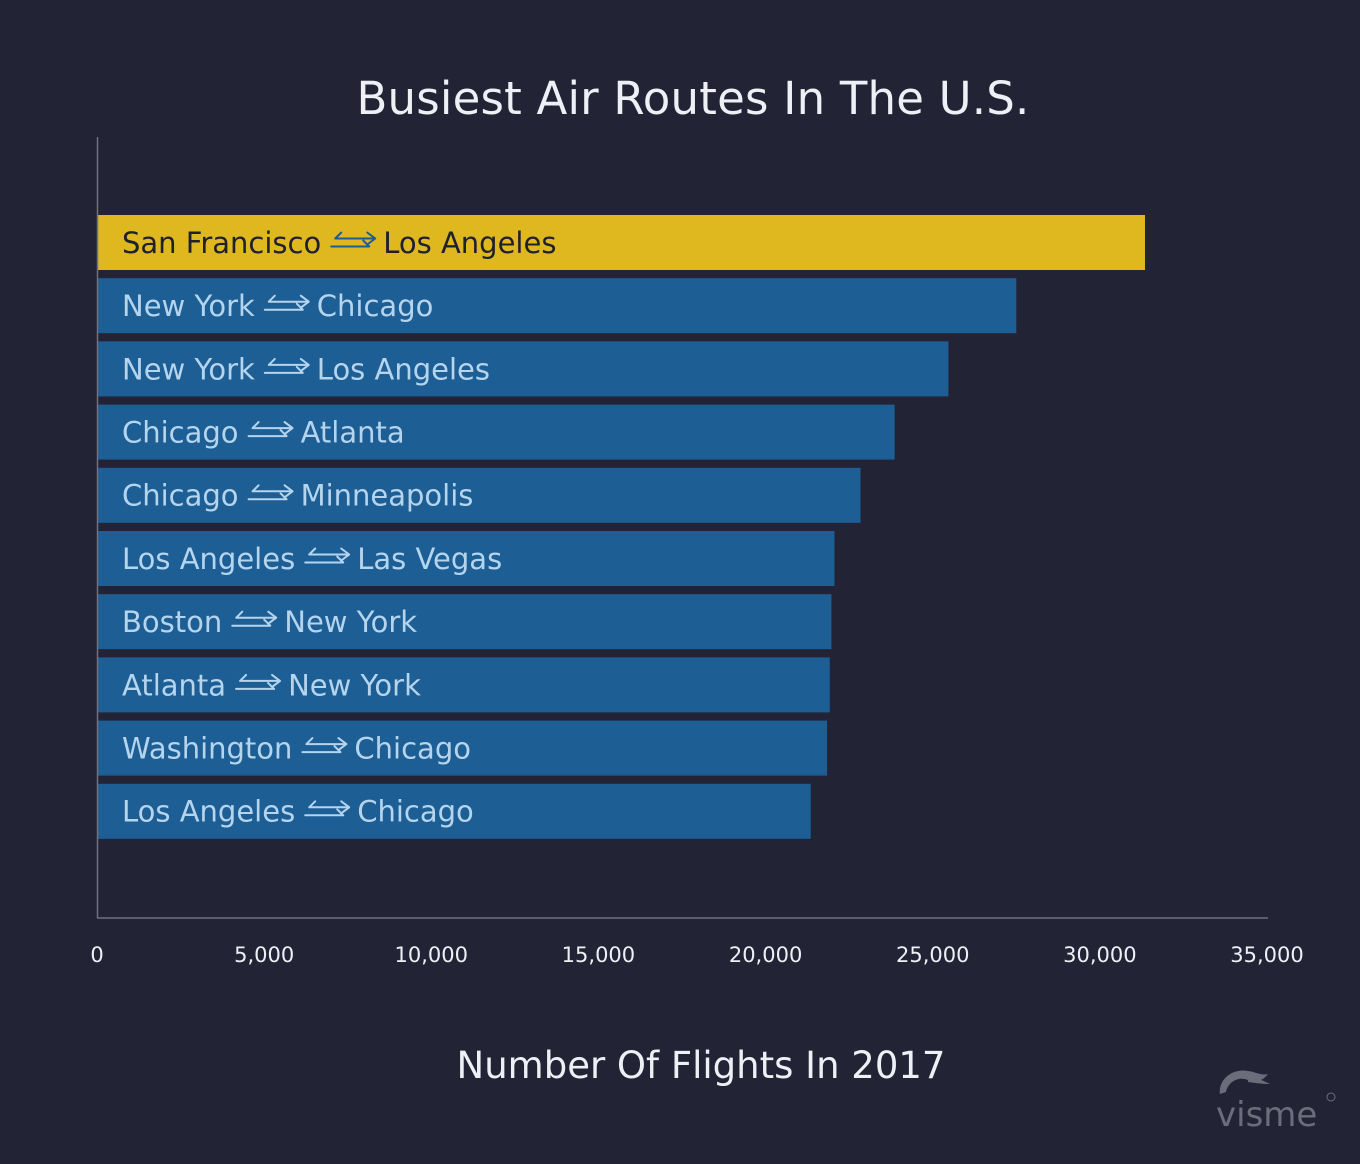 The image size is (1360, 1164). What do you see at coordinates (693, 98) in the screenshot?
I see `chart-title: Busiest Air Routes In The U.S.` at bounding box center [693, 98].